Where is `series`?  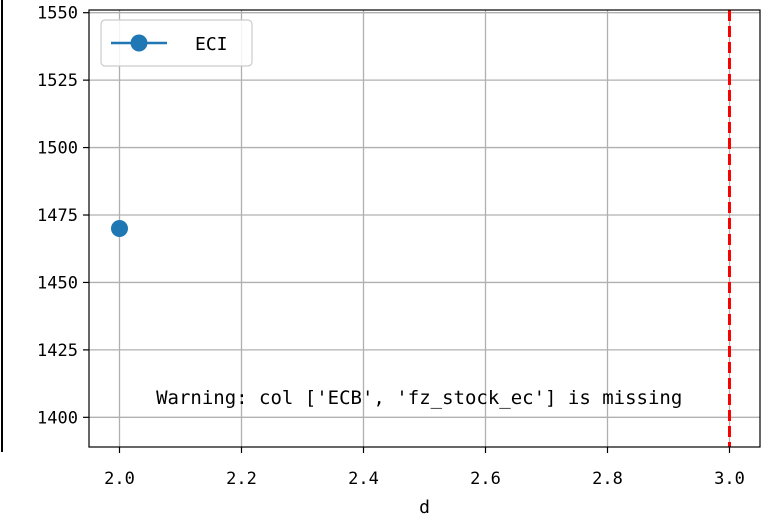
series is located at coordinates (119, 228).